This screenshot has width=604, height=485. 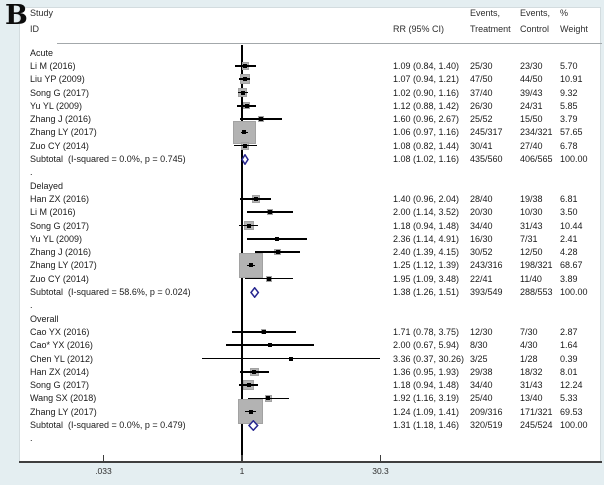 What do you see at coordinates (53, 212) in the screenshot?
I see `study-id-label: Li M (2016)` at bounding box center [53, 212].